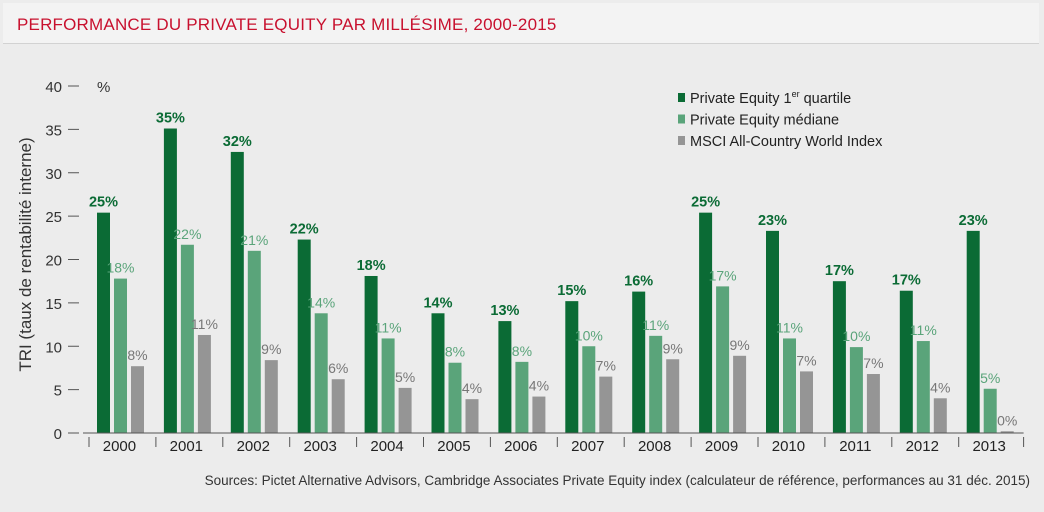 Image resolution: width=1044 pixels, height=512 pixels. What do you see at coordinates (187, 338) in the screenshot?
I see `bar-2001-s2` at bounding box center [187, 338].